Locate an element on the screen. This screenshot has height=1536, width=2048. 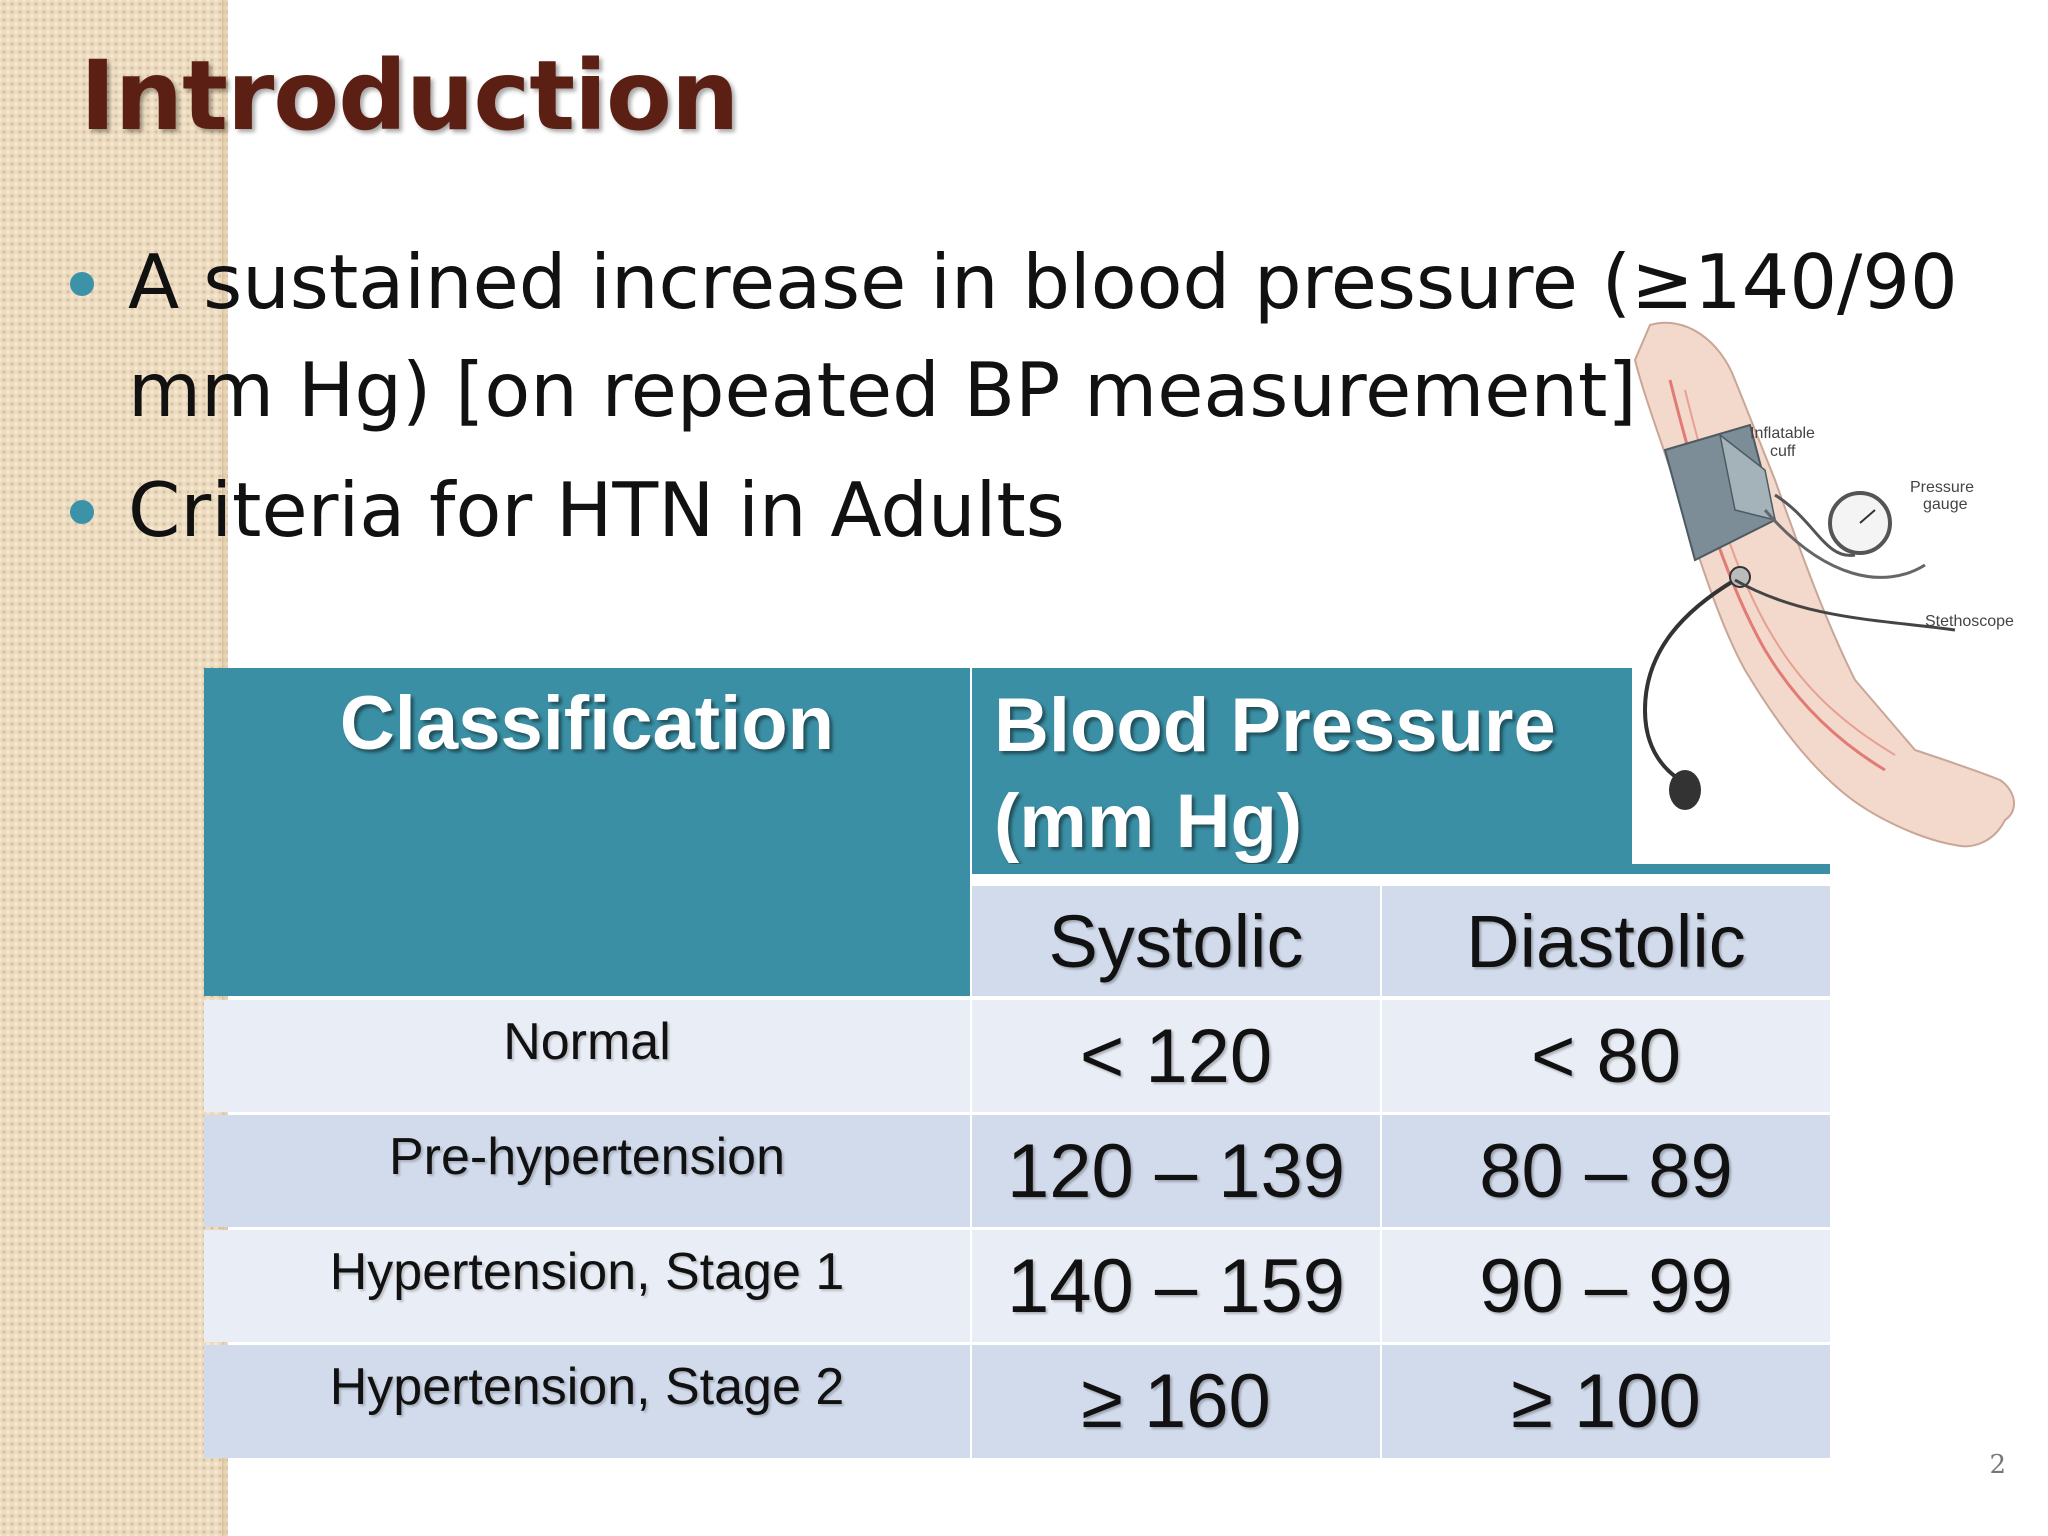
subheader-systolic: Systolic is located at coordinates (1176, 941).